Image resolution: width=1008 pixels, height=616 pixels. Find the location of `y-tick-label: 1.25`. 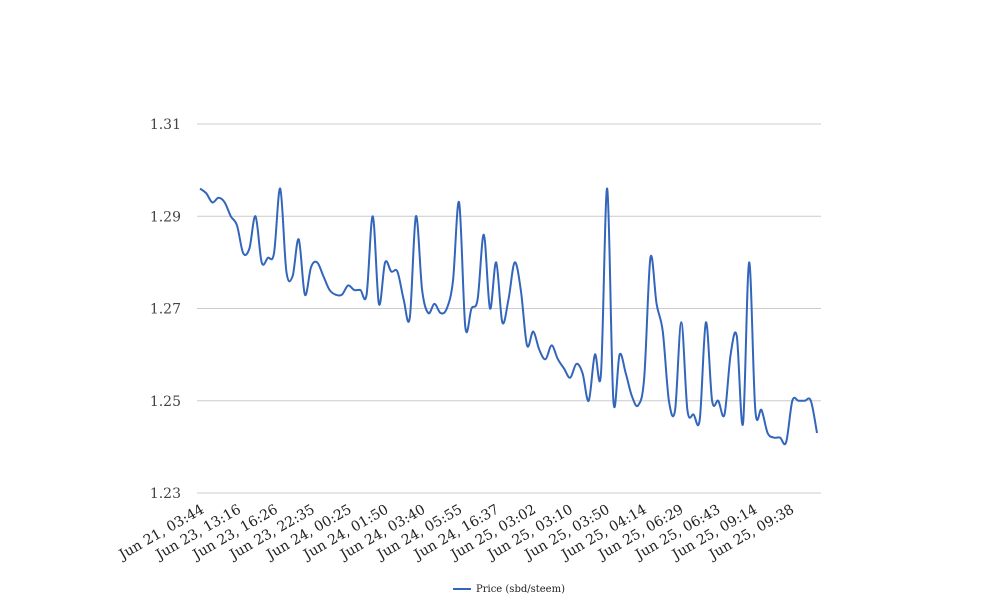

y-tick-label: 1.25 is located at coordinates (165, 402).